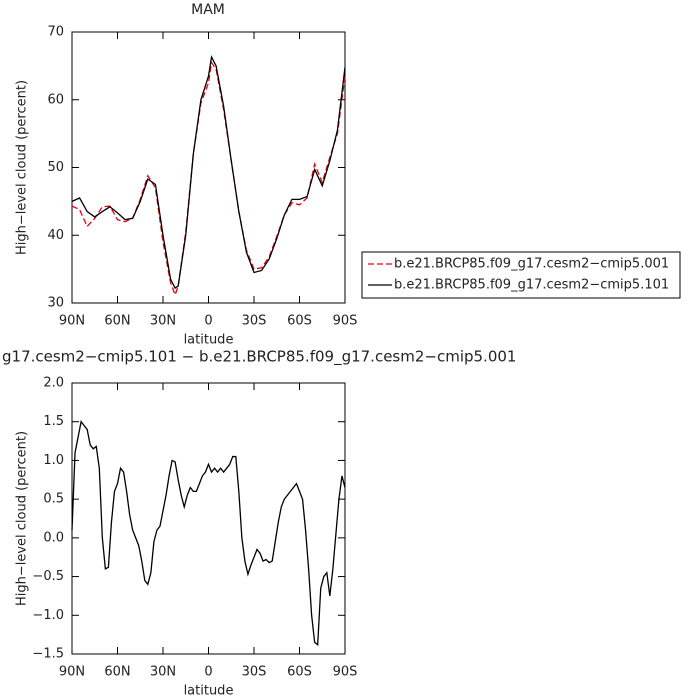 The width and height of the screenshot is (700, 700). I want to click on y-tick-label: 70, so click(55, 32).